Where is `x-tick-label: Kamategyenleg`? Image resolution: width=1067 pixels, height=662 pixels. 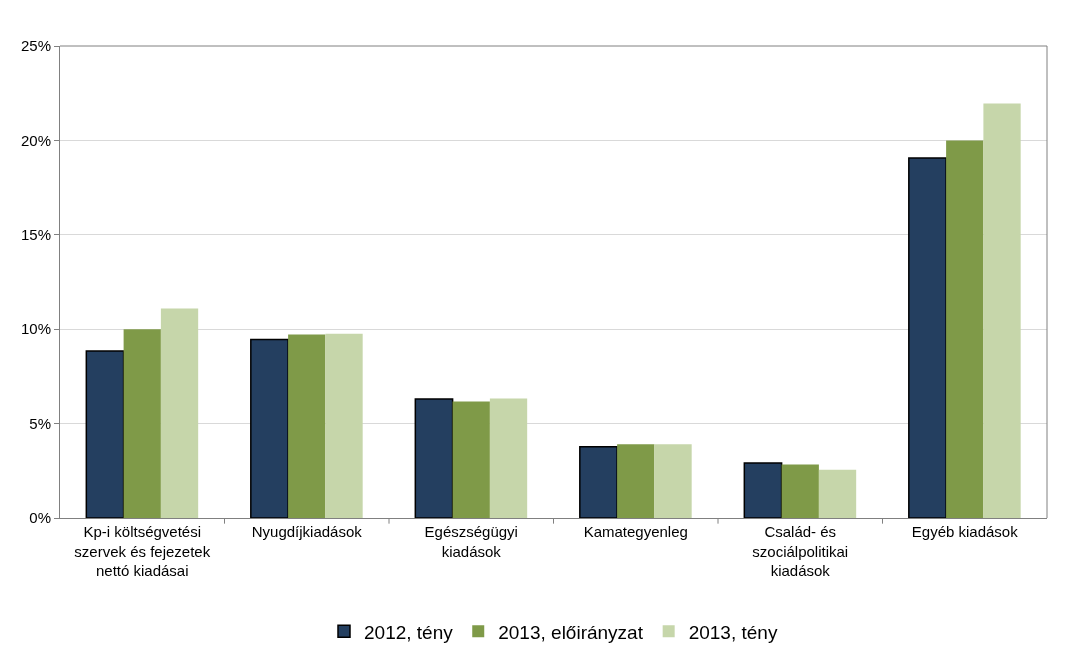
x-tick-label: Kamategyenleg is located at coordinates (635, 531).